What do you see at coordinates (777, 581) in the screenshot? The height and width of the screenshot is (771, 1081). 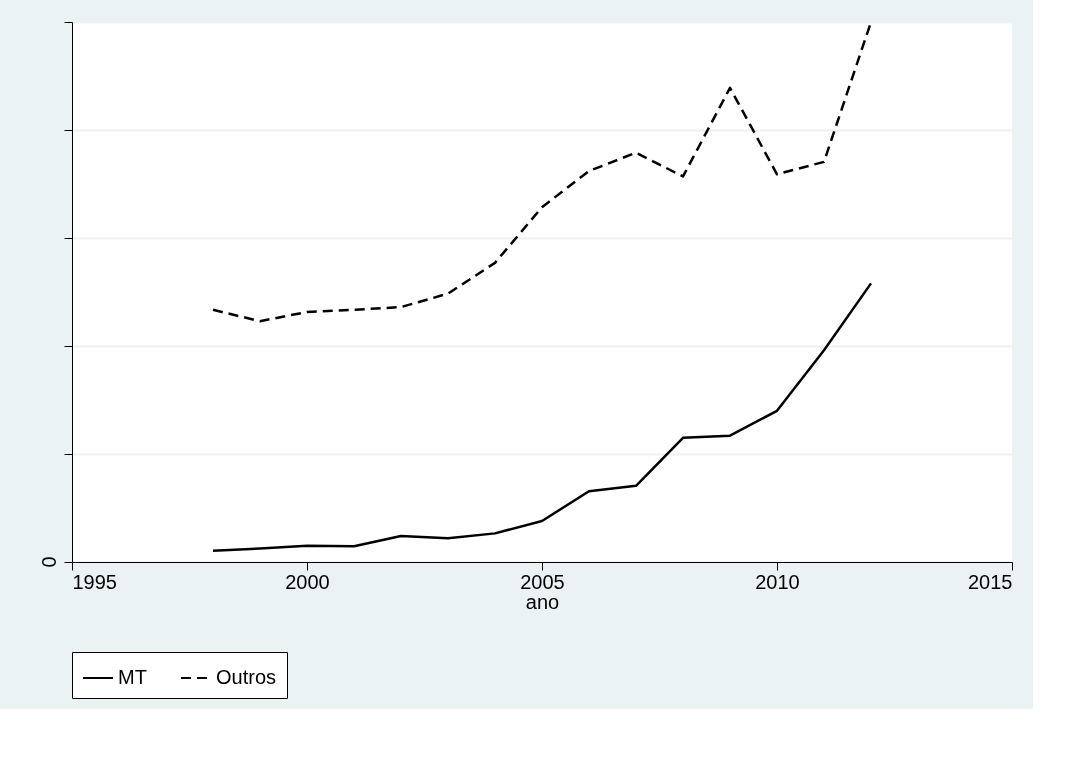 I see `x-tick-label: 2010` at bounding box center [777, 581].